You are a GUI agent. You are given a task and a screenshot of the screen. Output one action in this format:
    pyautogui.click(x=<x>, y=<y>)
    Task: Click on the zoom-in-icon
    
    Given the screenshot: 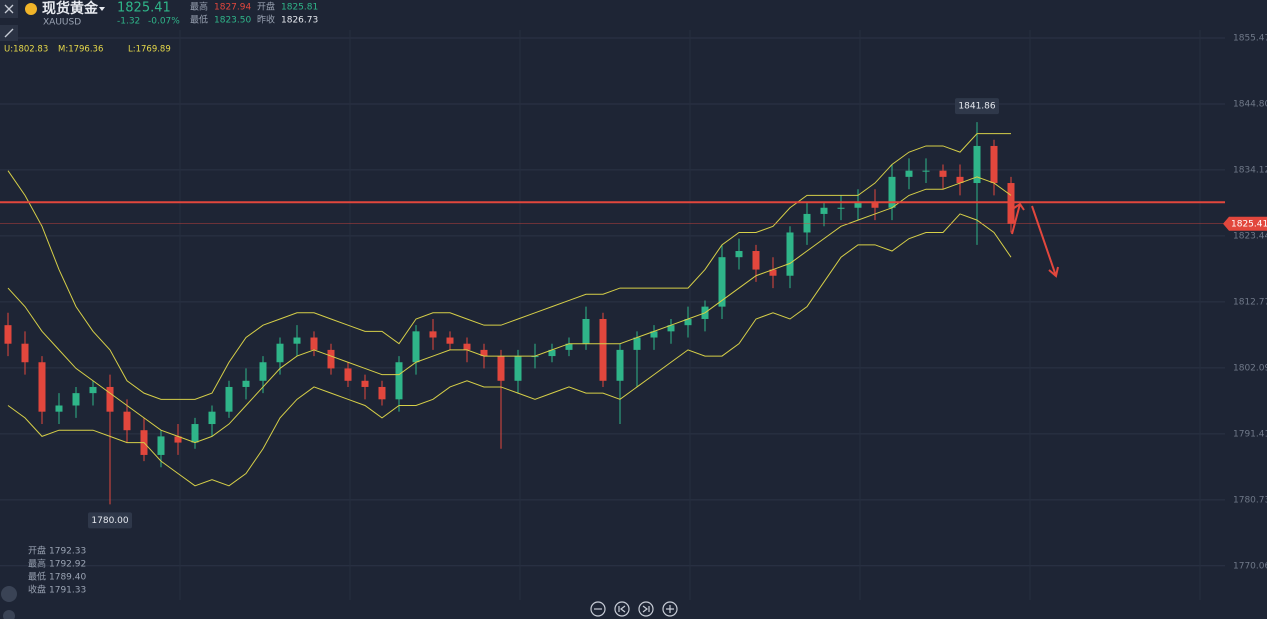 What is the action you would take?
    pyautogui.click(x=670, y=609)
    